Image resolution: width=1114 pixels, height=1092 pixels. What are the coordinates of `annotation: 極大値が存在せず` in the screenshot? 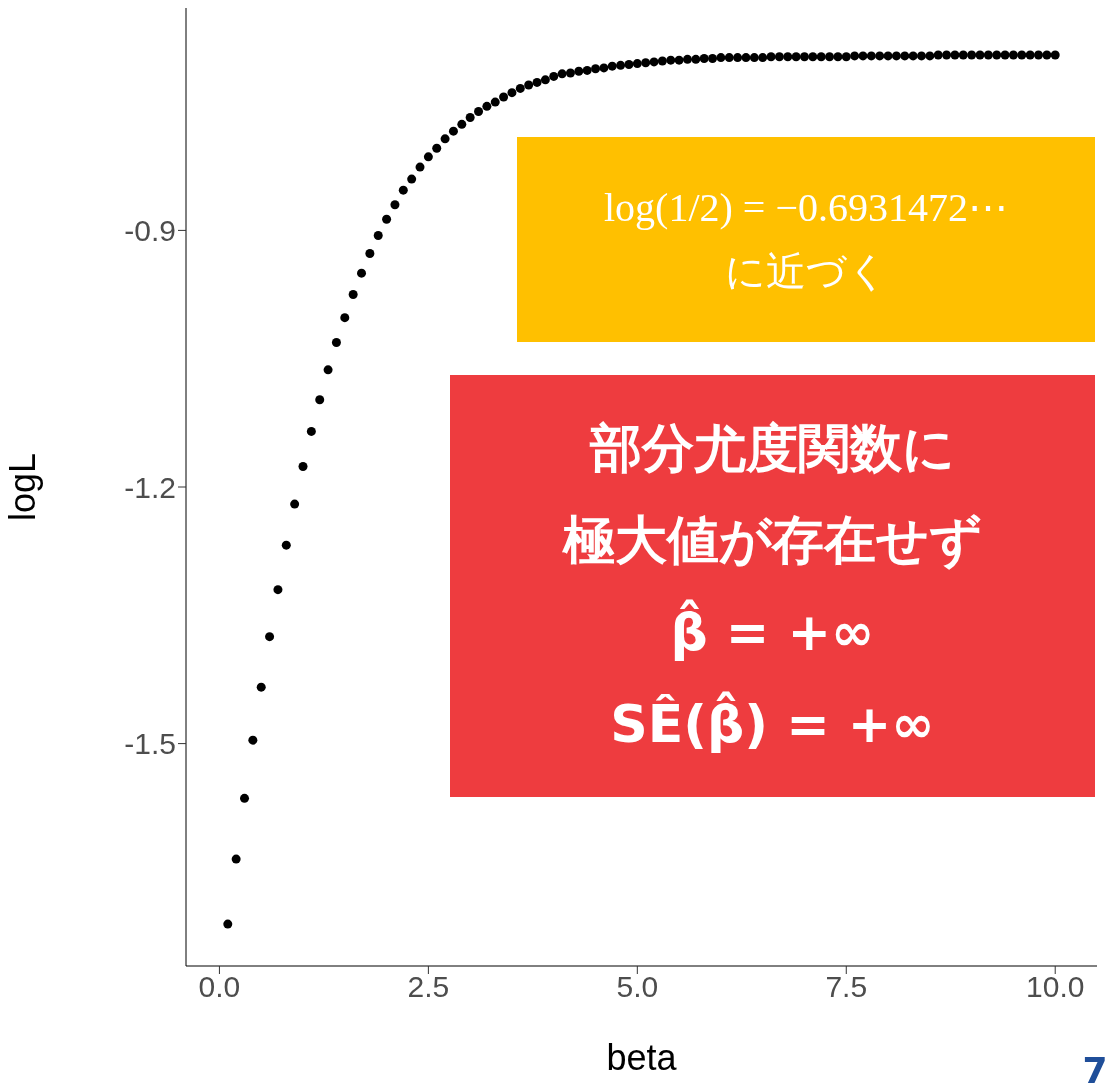 It's located at (772, 540).